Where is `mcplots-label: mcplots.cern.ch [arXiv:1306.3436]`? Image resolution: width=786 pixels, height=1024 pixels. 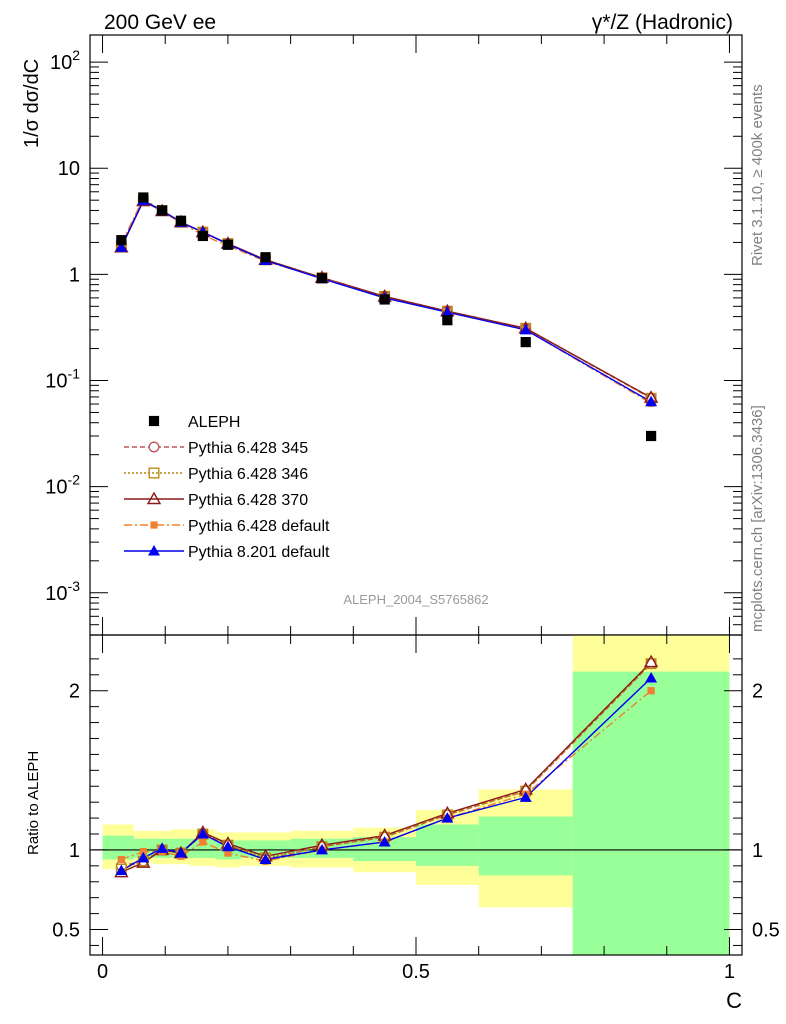
mcplots-label: mcplots.cern.ch [arXiv:1306.3436] is located at coordinates (757, 518).